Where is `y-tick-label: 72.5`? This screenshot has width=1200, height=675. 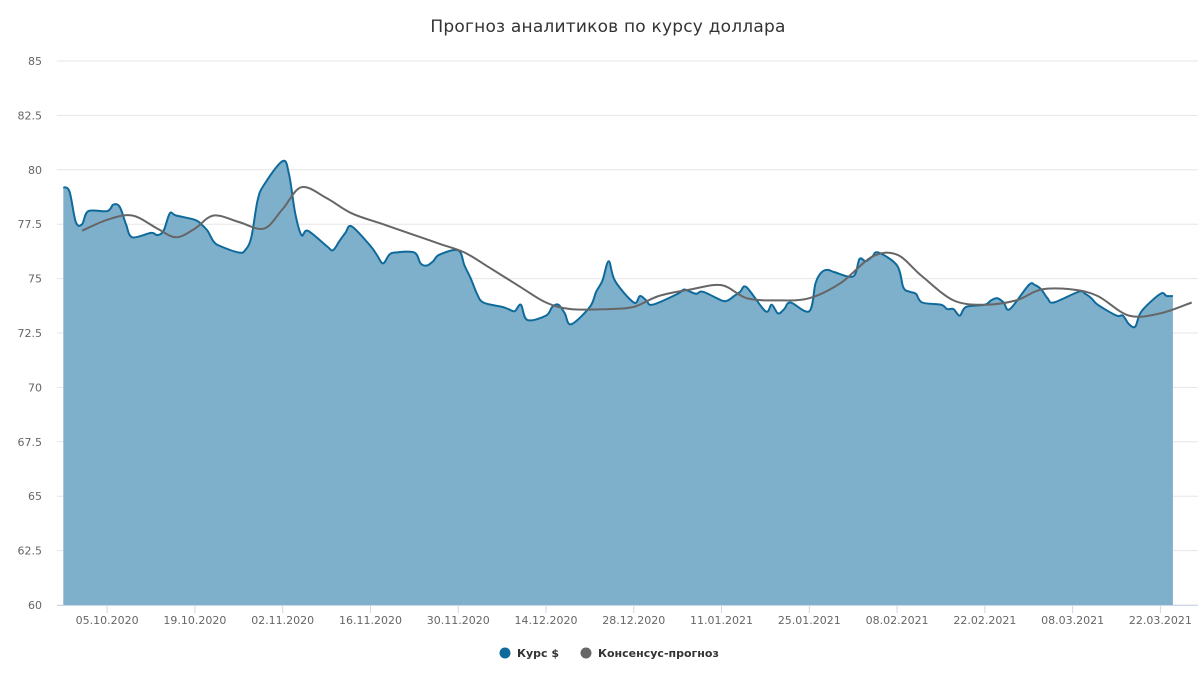
y-tick-label: 72.5 is located at coordinates (30, 333).